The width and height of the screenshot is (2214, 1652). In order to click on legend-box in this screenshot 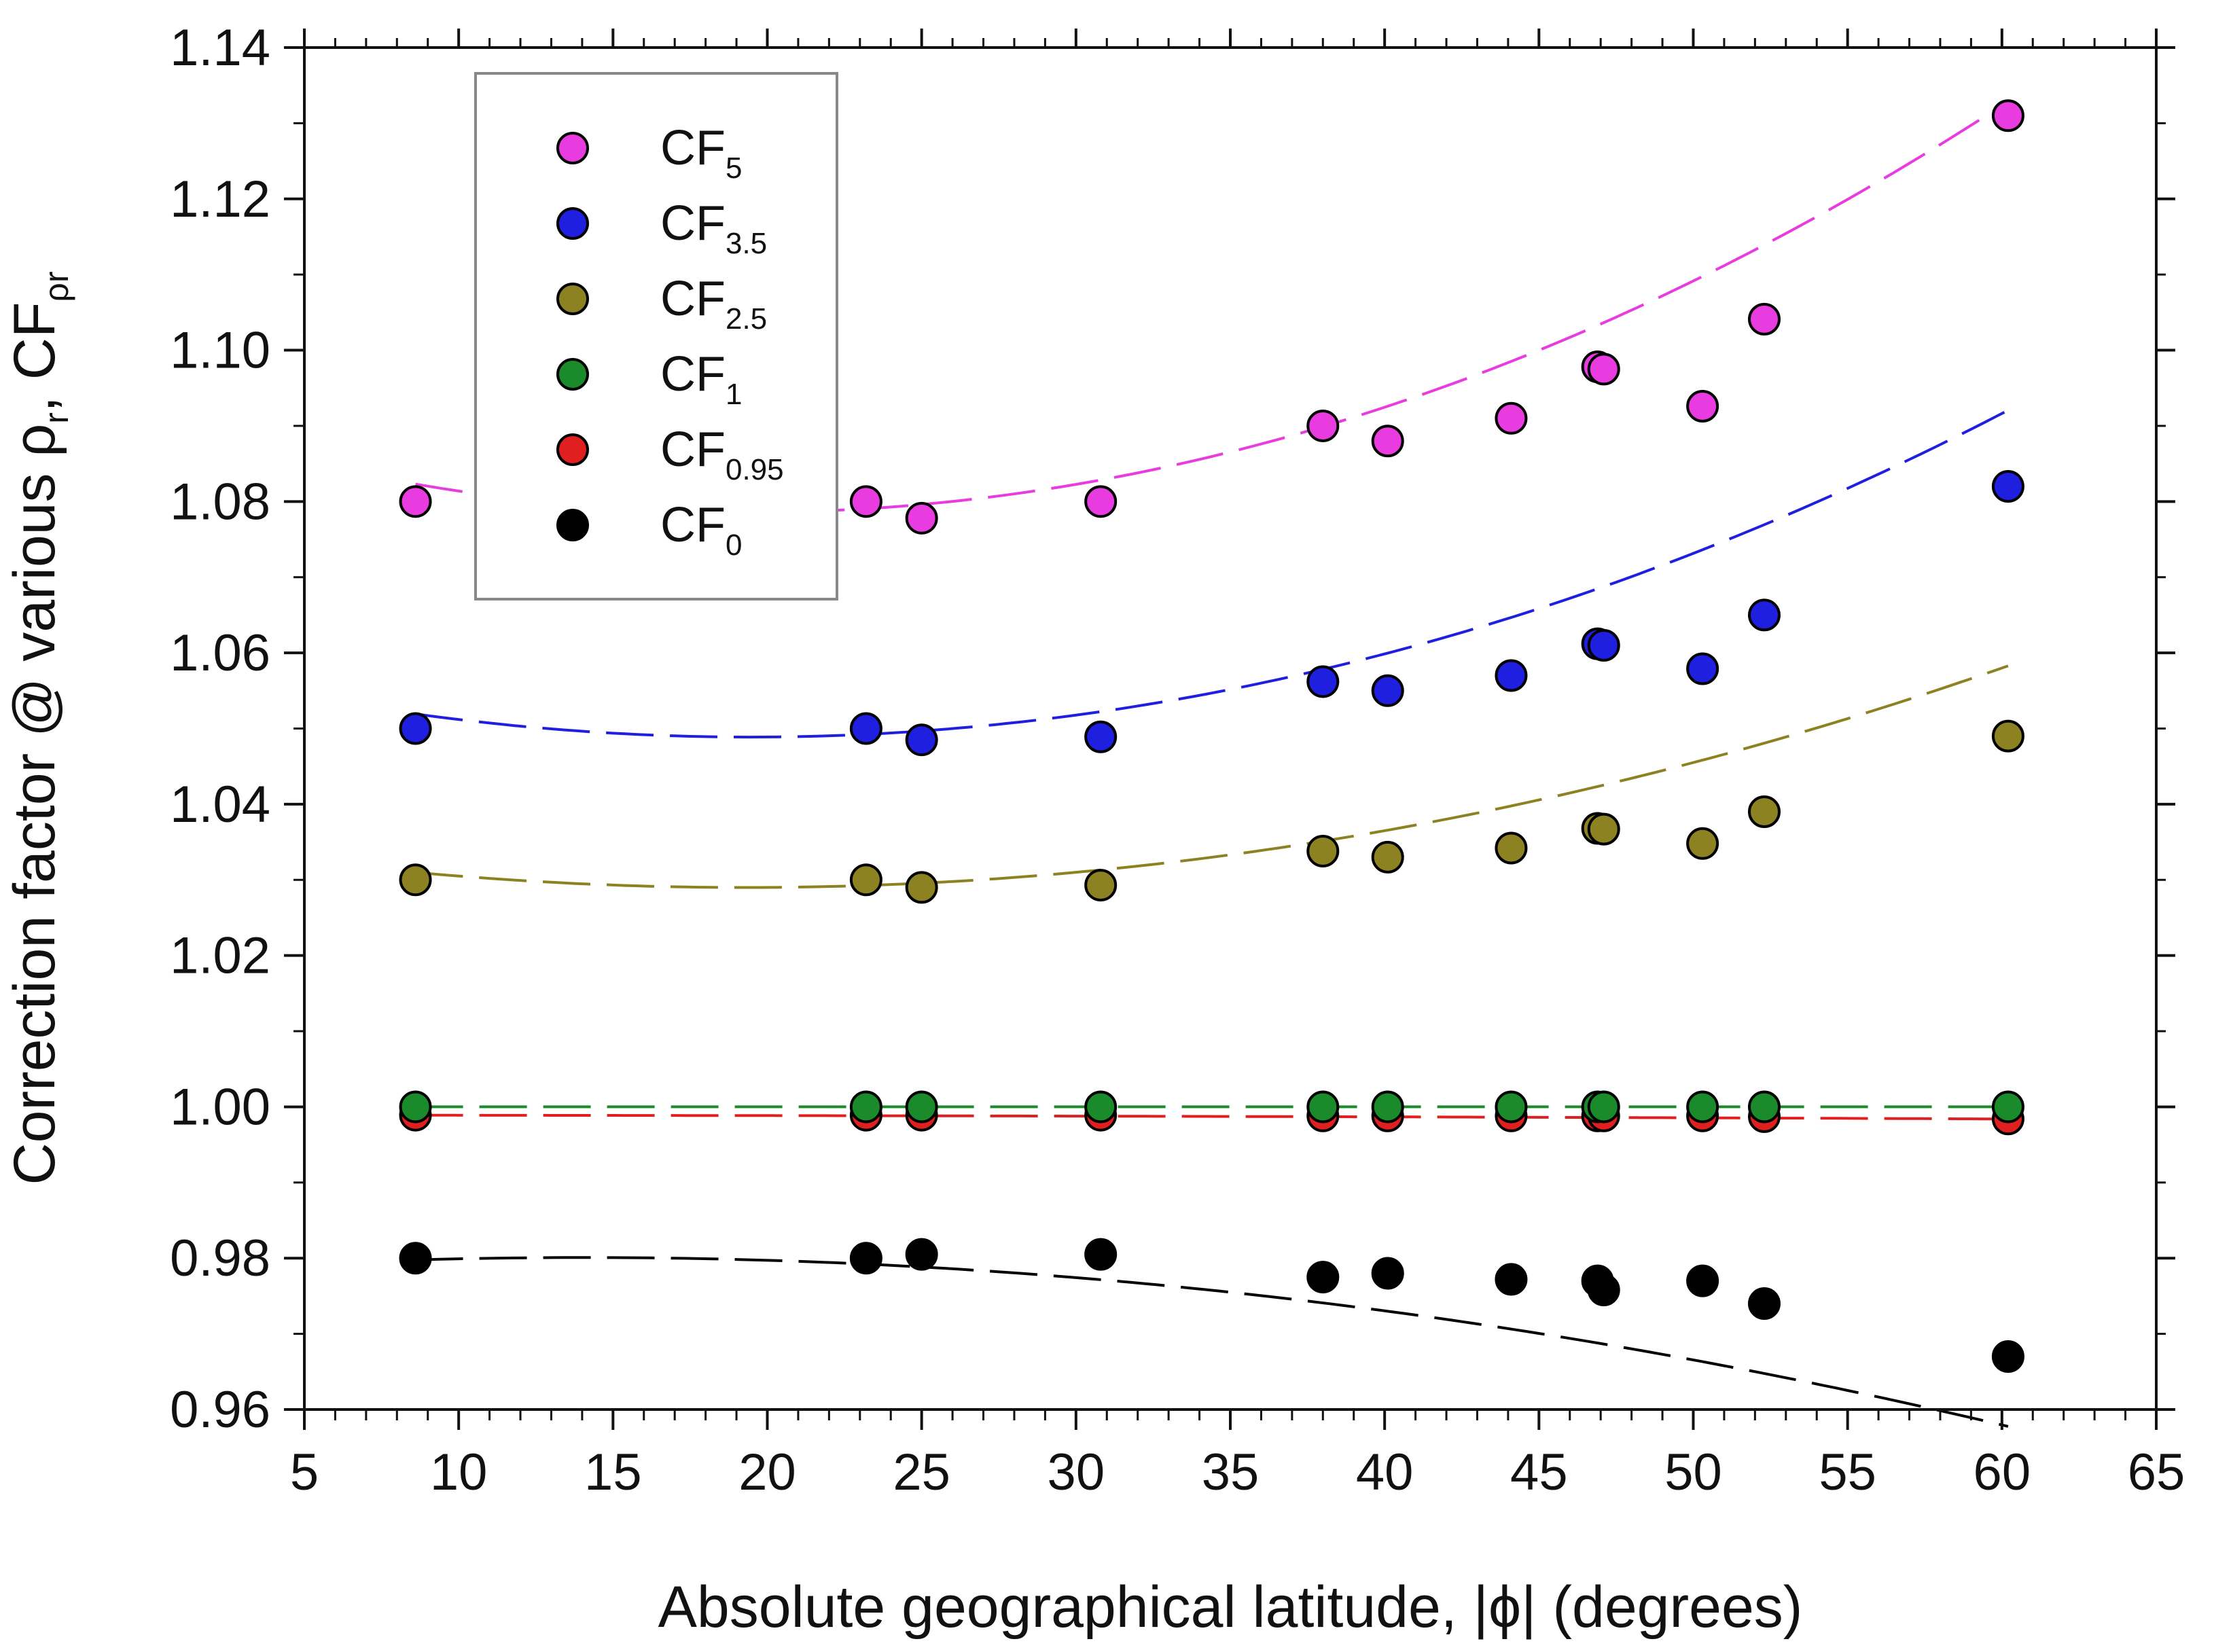, I will do `click(656, 336)`.